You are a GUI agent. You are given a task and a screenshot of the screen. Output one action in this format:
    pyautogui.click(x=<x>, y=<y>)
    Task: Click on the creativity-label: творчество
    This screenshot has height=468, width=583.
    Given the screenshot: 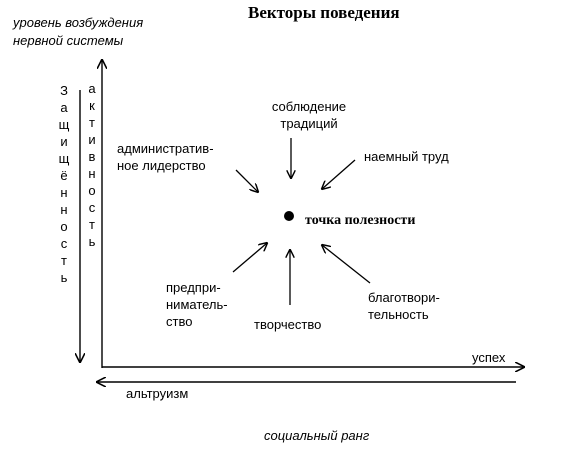 What is the action you would take?
    pyautogui.click(x=288, y=324)
    